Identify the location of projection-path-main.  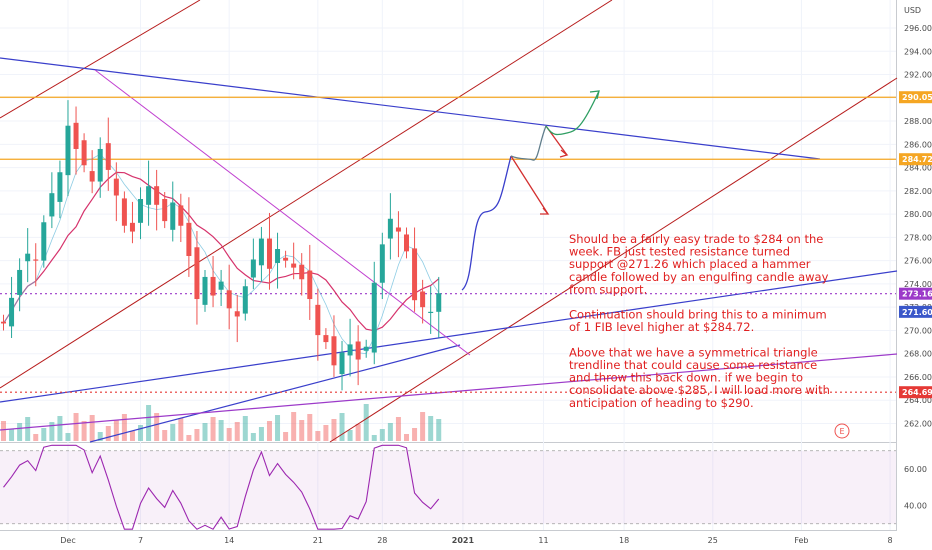
(486, 223).